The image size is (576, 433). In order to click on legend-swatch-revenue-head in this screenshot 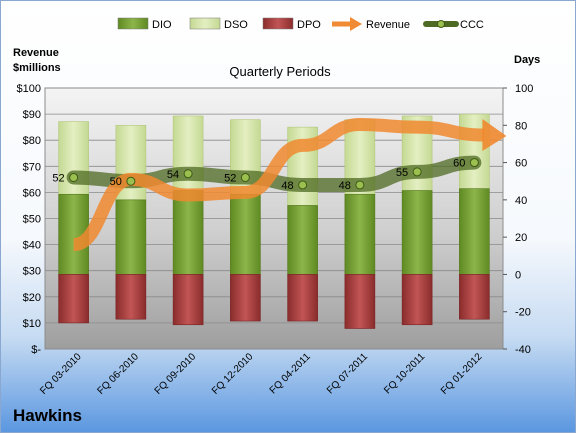, I will do `click(356, 24)`.